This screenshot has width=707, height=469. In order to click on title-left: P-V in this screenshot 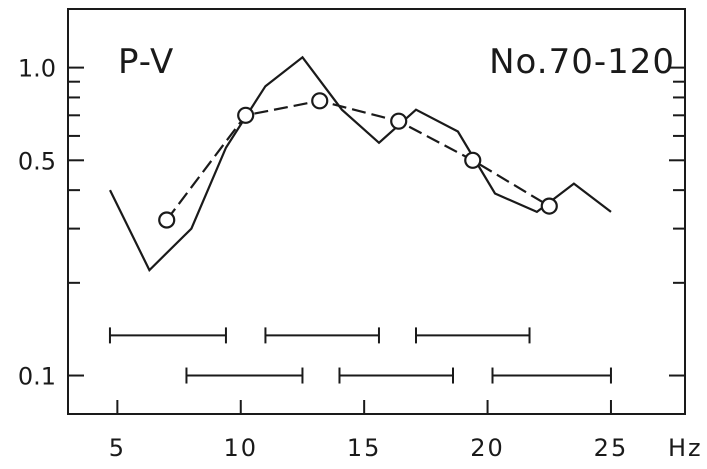, I will do `click(146, 62)`.